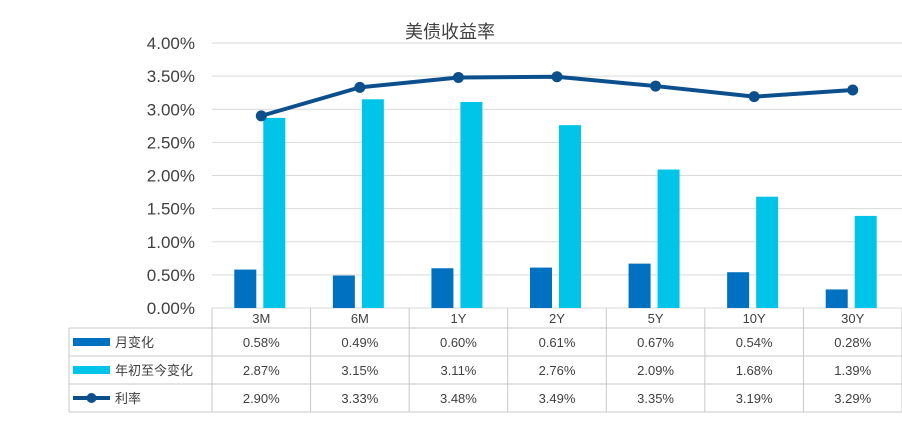  I want to click on rate-line-path, so click(556, 96).